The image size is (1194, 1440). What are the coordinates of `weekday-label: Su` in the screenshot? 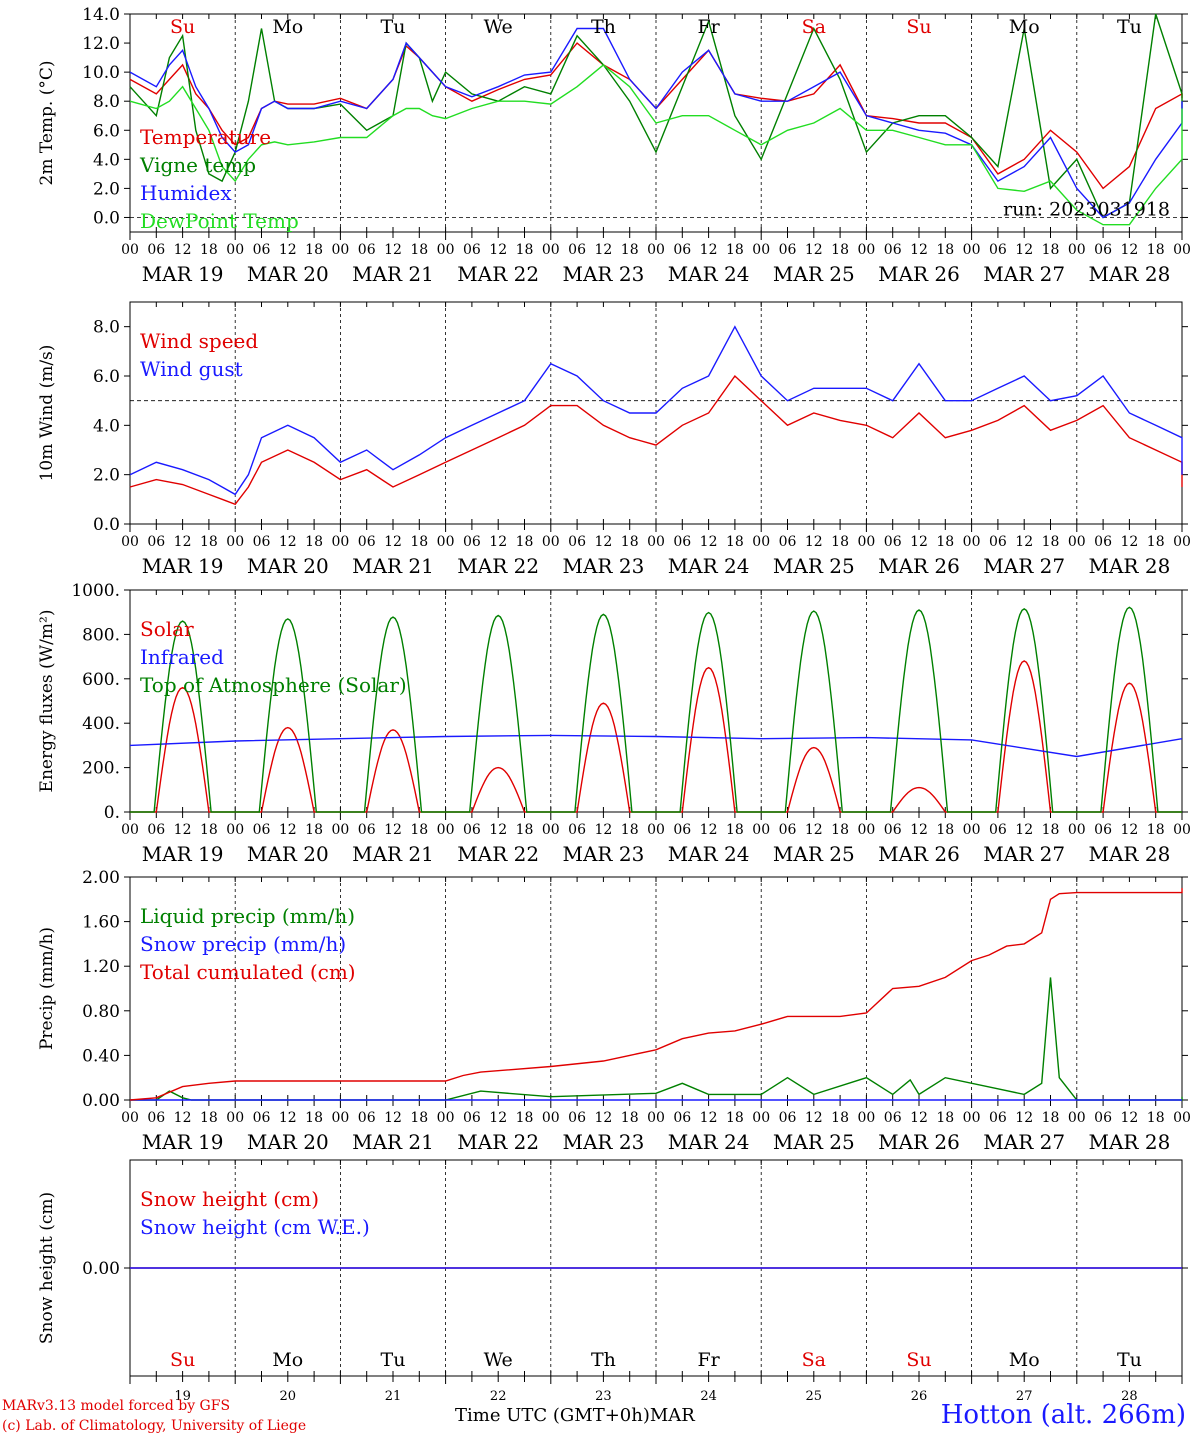 It's located at (182, 27).